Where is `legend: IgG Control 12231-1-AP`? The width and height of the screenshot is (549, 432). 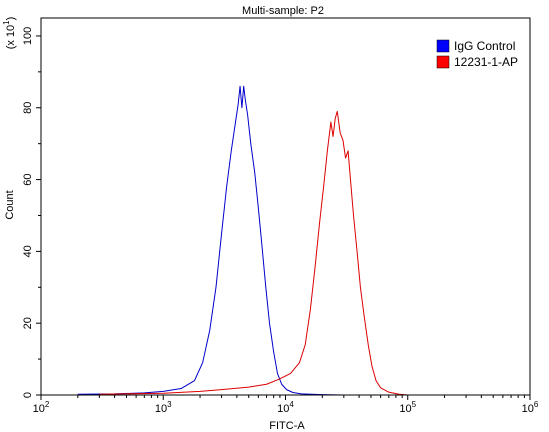 legend: IgG Control 12231-1-AP is located at coordinates (477, 54).